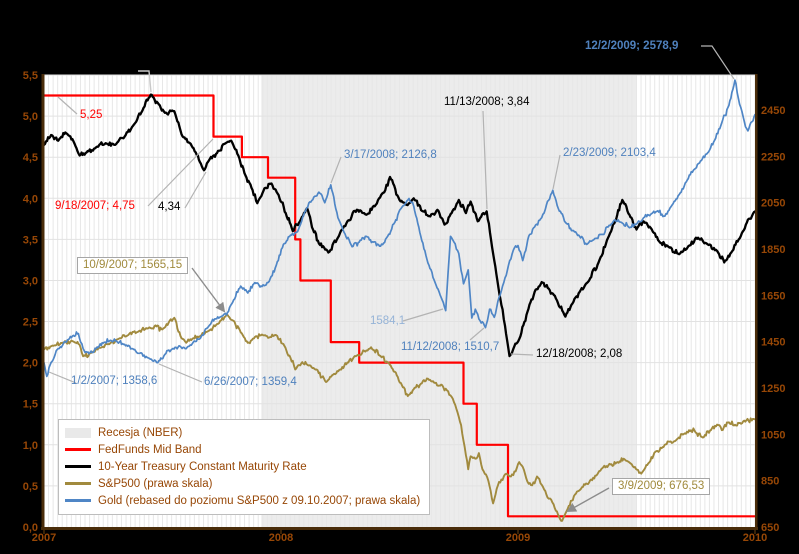 Image resolution: width=799 pixels, height=554 pixels. I want to click on y-right-tick: 1650, so click(773, 296).